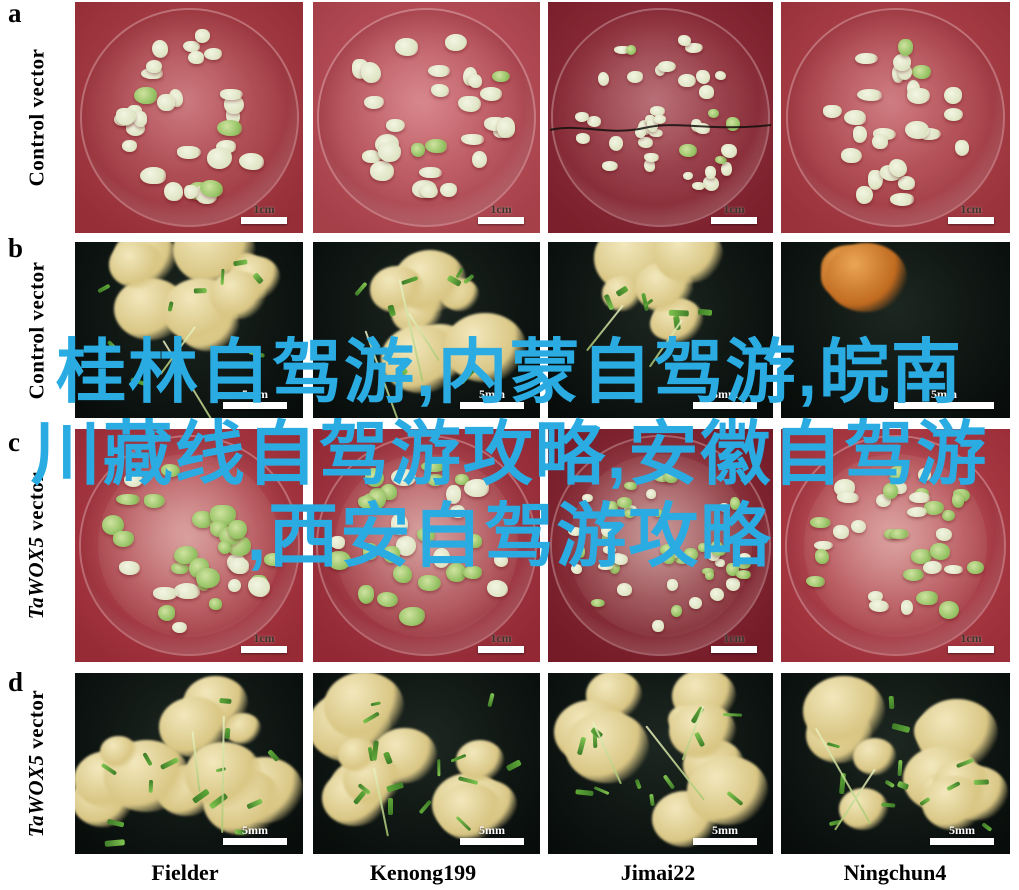 The height and width of the screenshot is (890, 1019). What do you see at coordinates (185, 872) in the screenshot?
I see `column-label-fielder: Fielder` at bounding box center [185, 872].